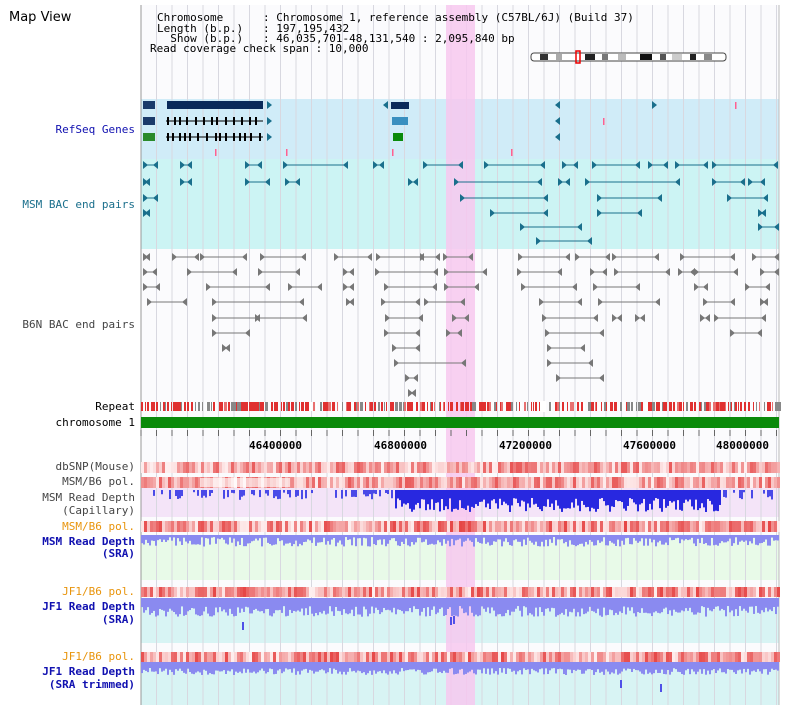  What do you see at coordinates (226, 137) in the screenshot?
I see `gene-exon` at bounding box center [226, 137].